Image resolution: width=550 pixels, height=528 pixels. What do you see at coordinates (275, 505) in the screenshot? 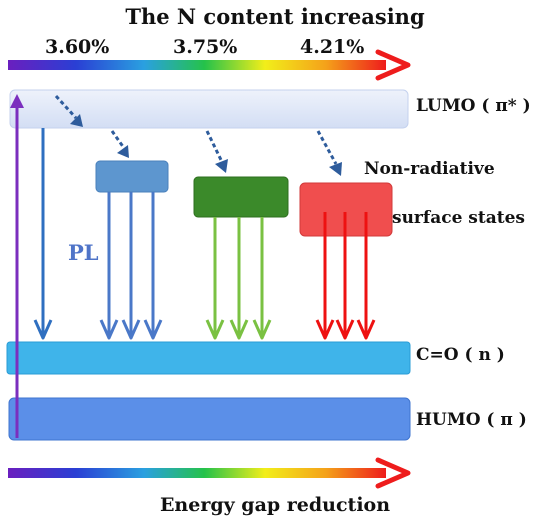
I see `energy-gap-label: Energy gap reduction` at bounding box center [275, 505].